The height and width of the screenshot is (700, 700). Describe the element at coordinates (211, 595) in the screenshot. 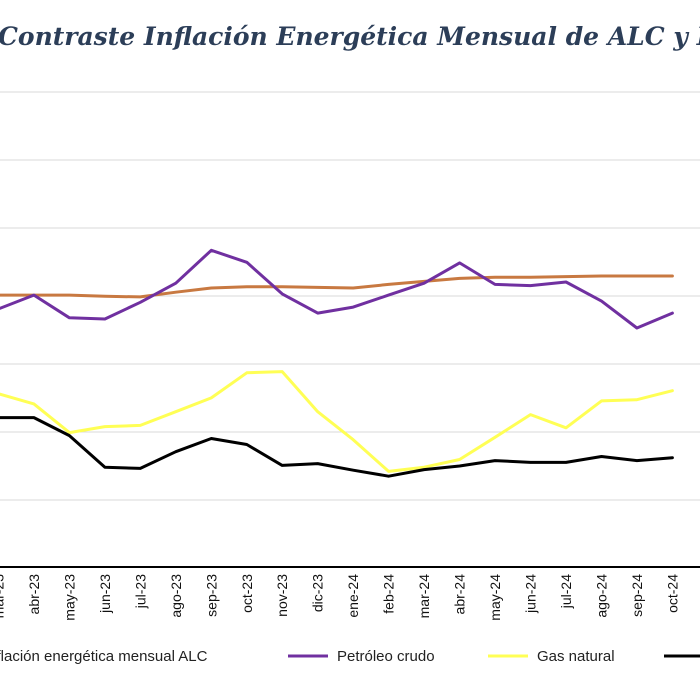

I see `x-tick-label: sep-23` at that location.